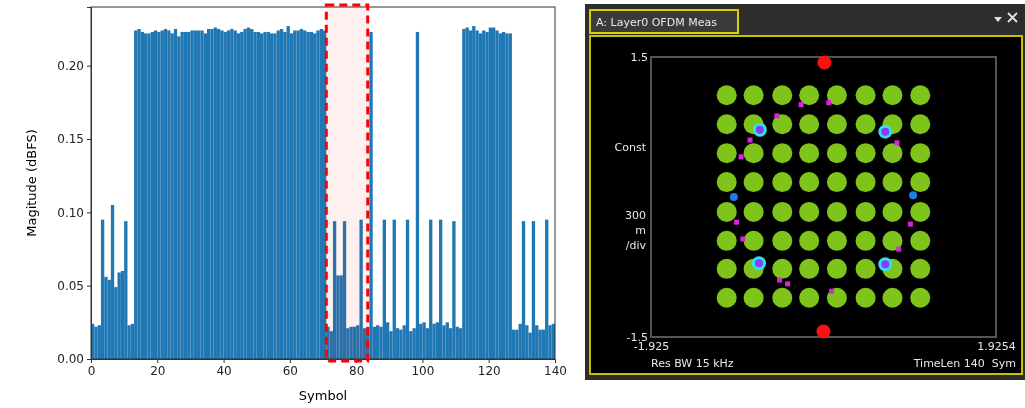  What do you see at coordinates (323, 395) in the screenshot?
I see `x-axis-title: Symbol` at bounding box center [323, 395].